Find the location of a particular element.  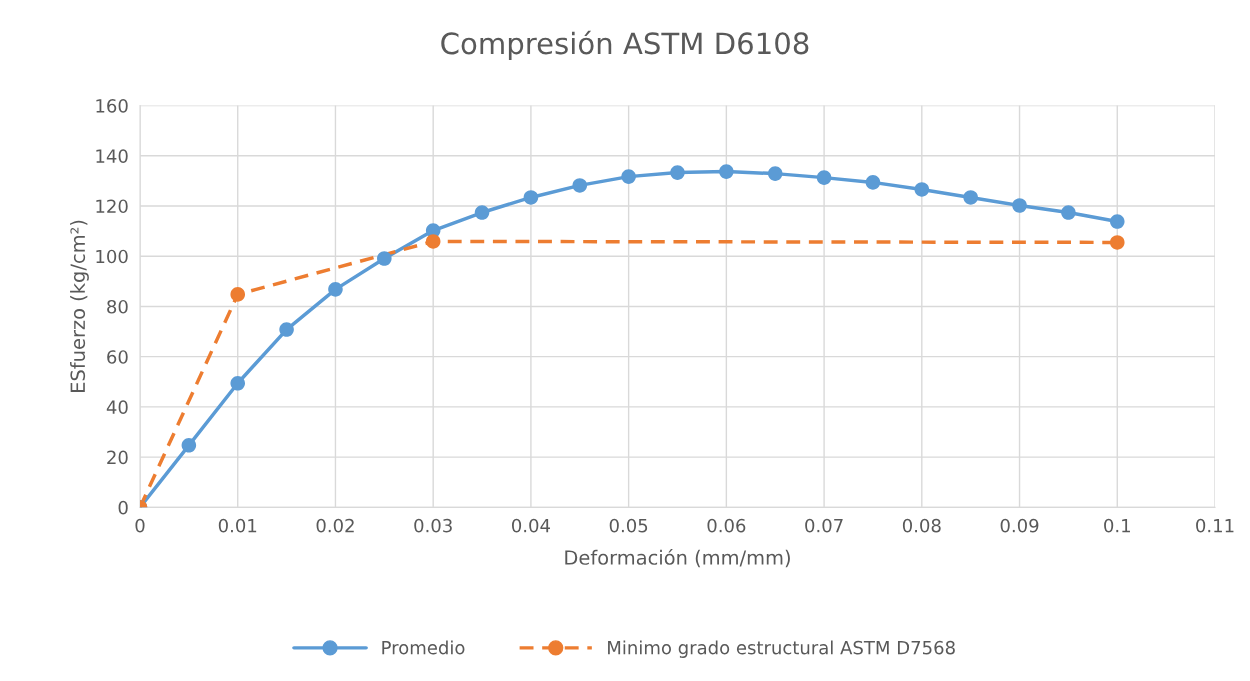

x-tick-label: 0.09 is located at coordinates (1019, 525).